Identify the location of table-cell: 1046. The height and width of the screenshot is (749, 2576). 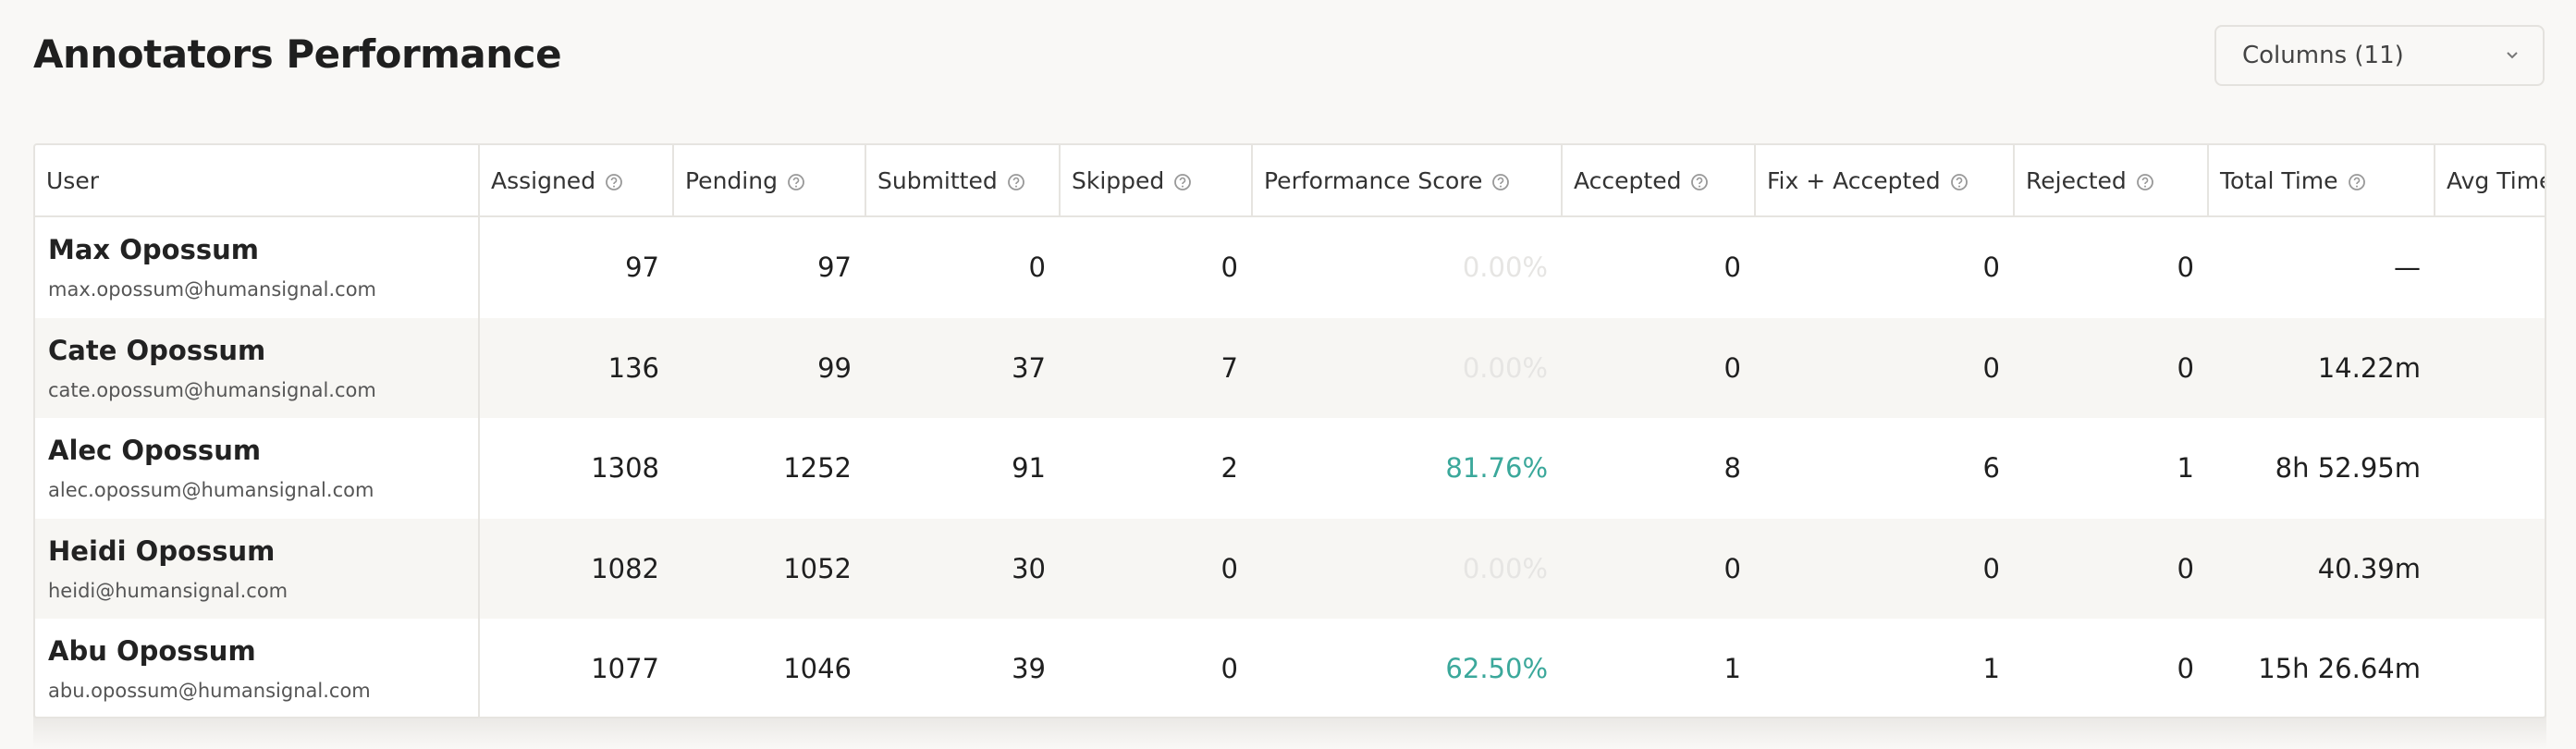
(818, 668).